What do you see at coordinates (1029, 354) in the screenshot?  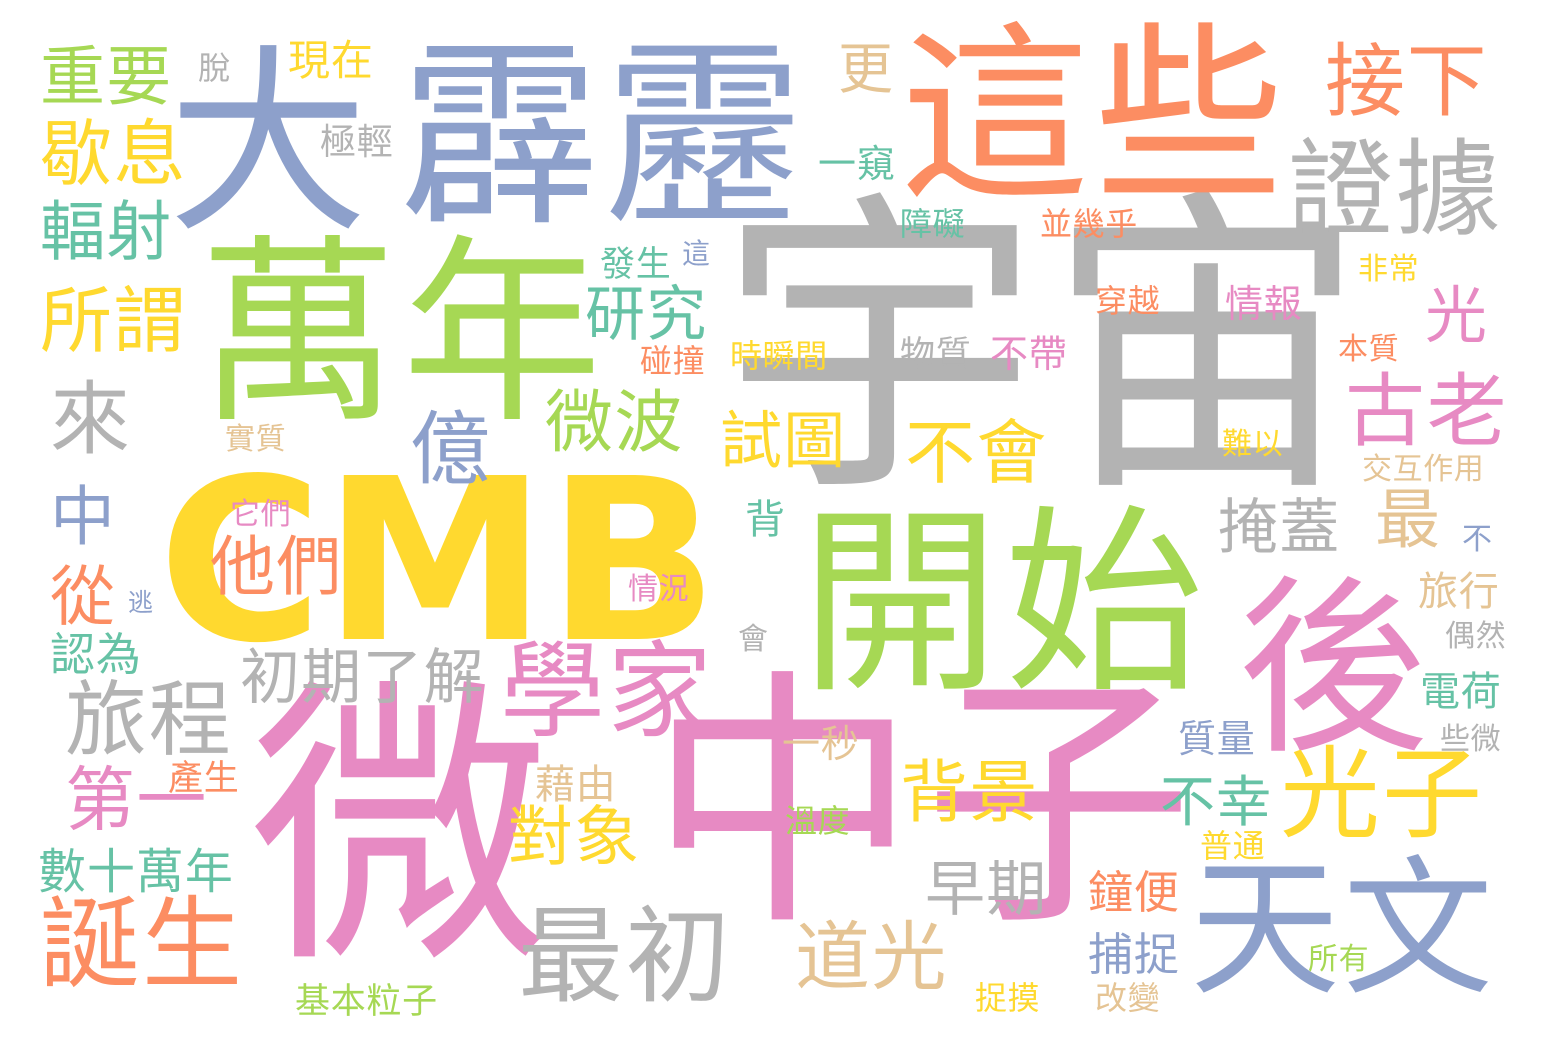 I see `word-budai: 不帶` at bounding box center [1029, 354].